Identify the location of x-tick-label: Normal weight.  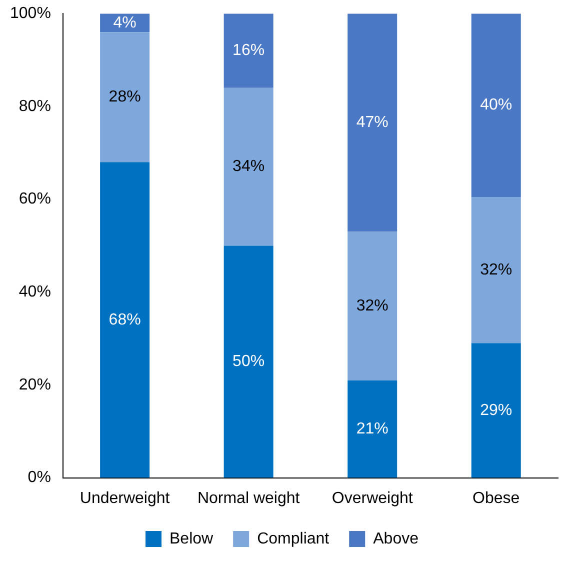
(248, 498).